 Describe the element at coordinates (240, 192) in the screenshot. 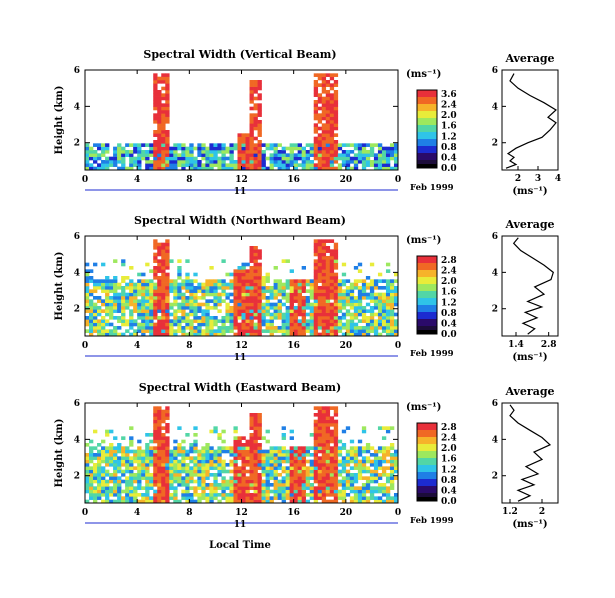

I see `day-label: 11` at that location.